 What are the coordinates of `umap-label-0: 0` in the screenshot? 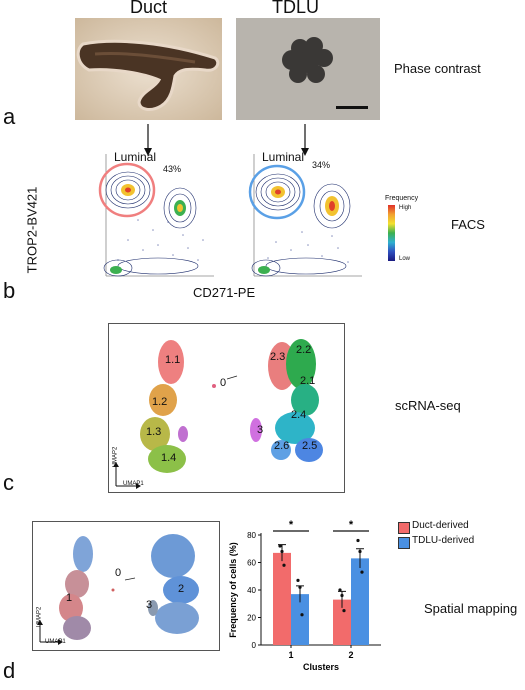 It's located at (223, 383).